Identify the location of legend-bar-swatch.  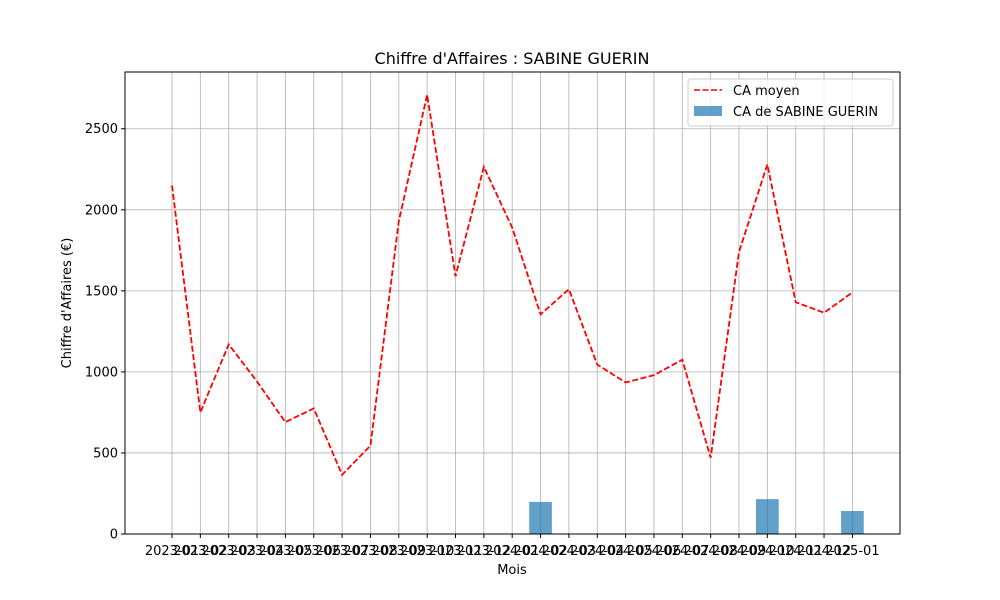
(708, 111).